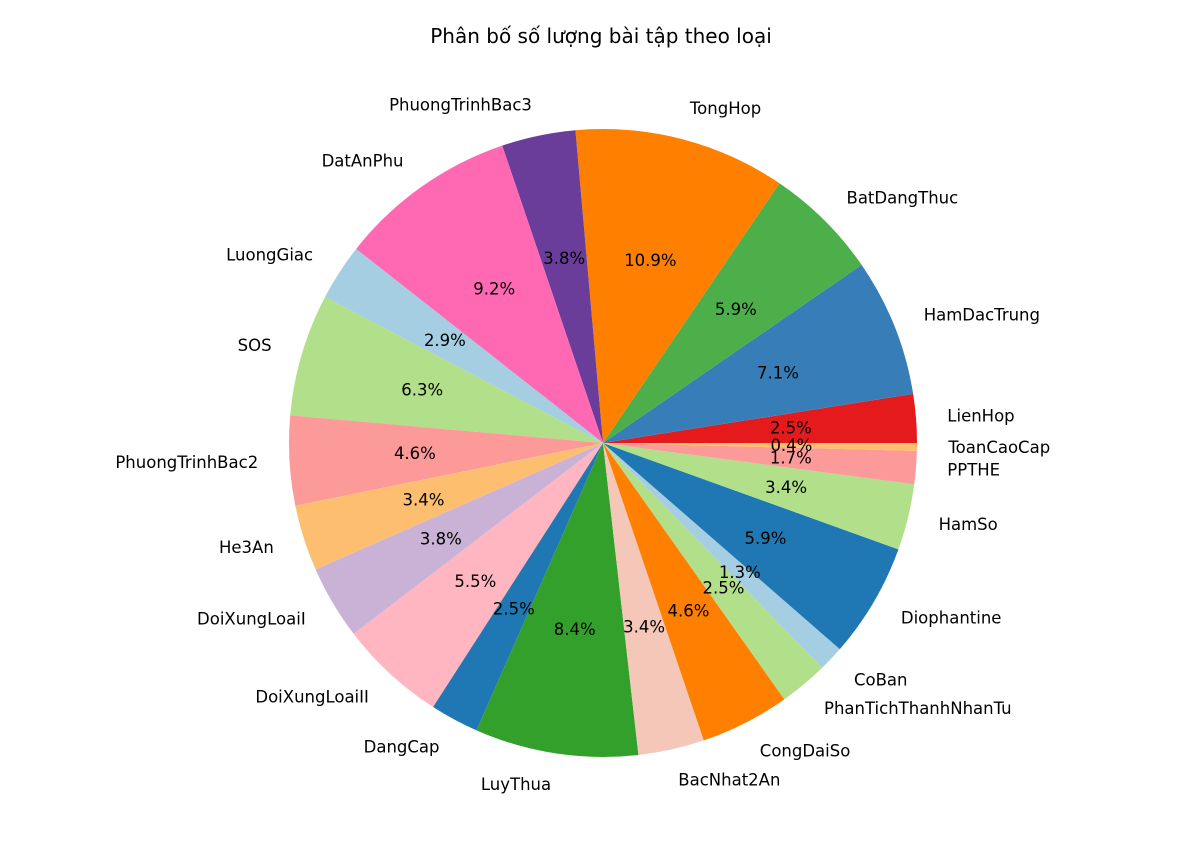  What do you see at coordinates (918, 708) in the screenshot?
I see `slice-label-phantichthanhnhantu: PhanTichThanhNhanTu` at bounding box center [918, 708].